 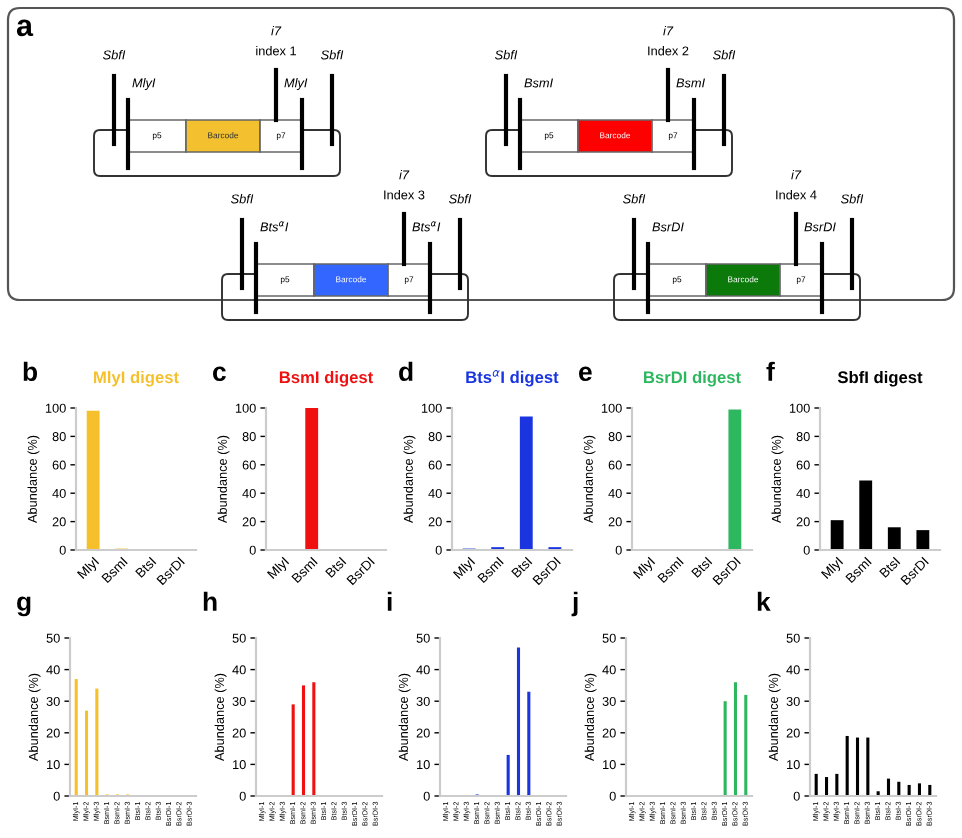 I want to click on text: e, so click(x=585, y=374).